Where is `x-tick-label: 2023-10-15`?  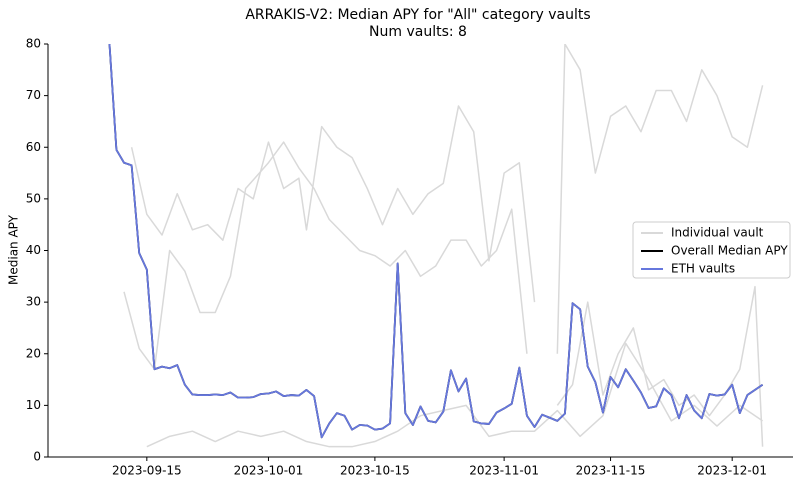 x-tick-label: 2023-10-15 is located at coordinates (375, 471).